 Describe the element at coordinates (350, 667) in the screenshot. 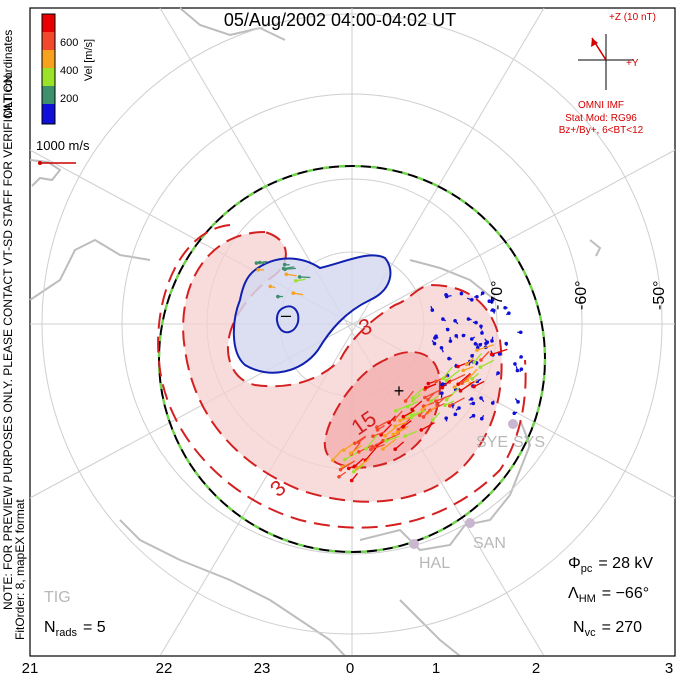

I see `mlt-tick-label: 0` at that location.